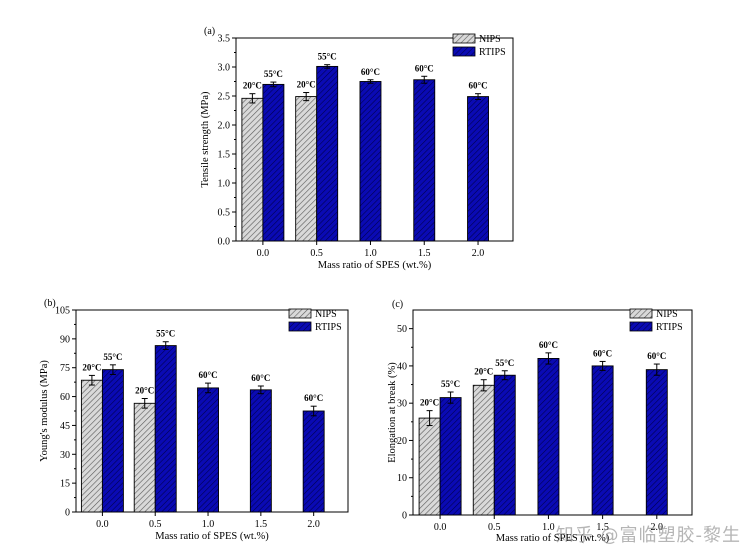 The image size is (753, 555). Describe the element at coordinates (402, 478) in the screenshot. I see `y-tick-label: 10` at that location.